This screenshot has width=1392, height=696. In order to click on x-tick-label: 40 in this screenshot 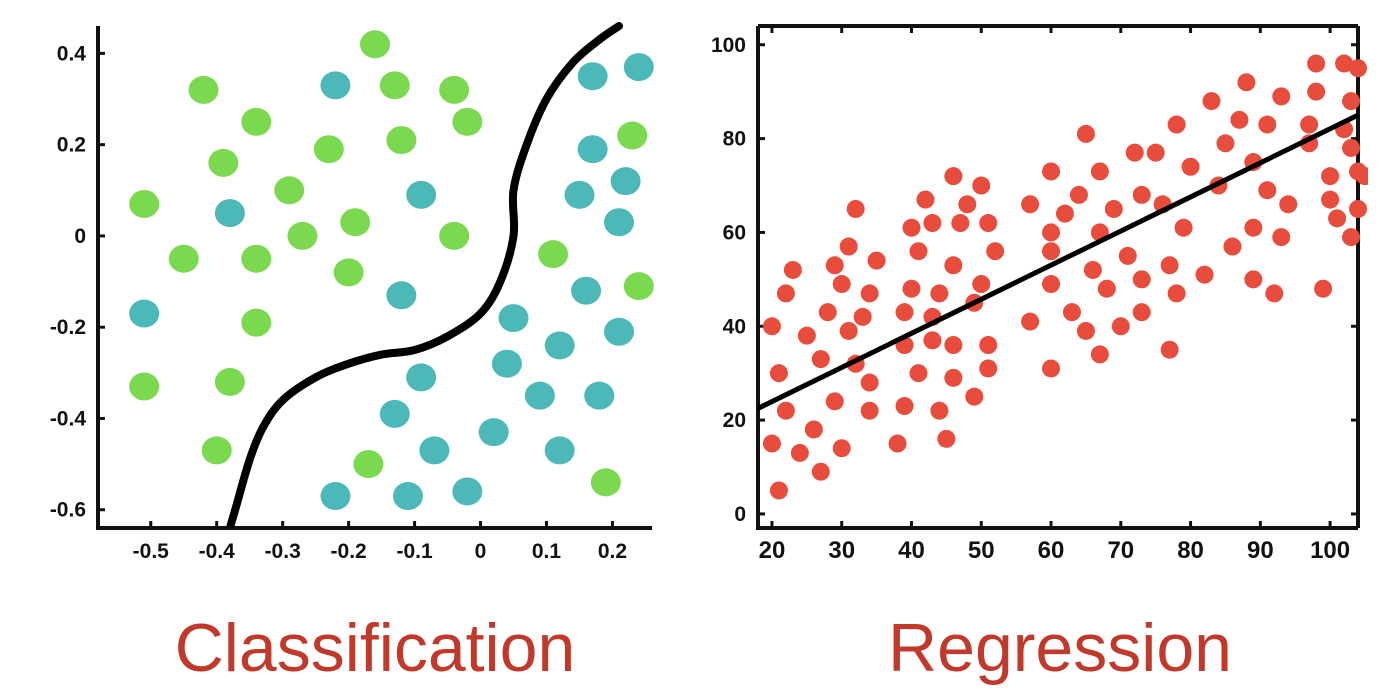, I will do `click(911, 550)`.